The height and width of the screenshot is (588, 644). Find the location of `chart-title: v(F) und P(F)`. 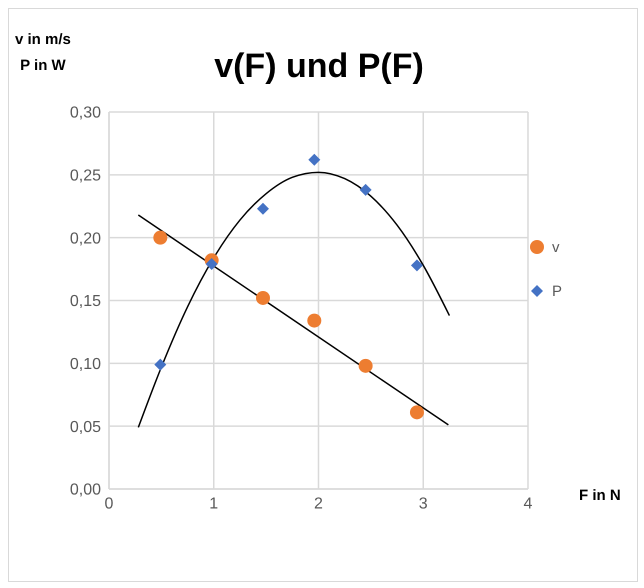

chart-title: v(F) und P(F) is located at coordinates (319, 66).